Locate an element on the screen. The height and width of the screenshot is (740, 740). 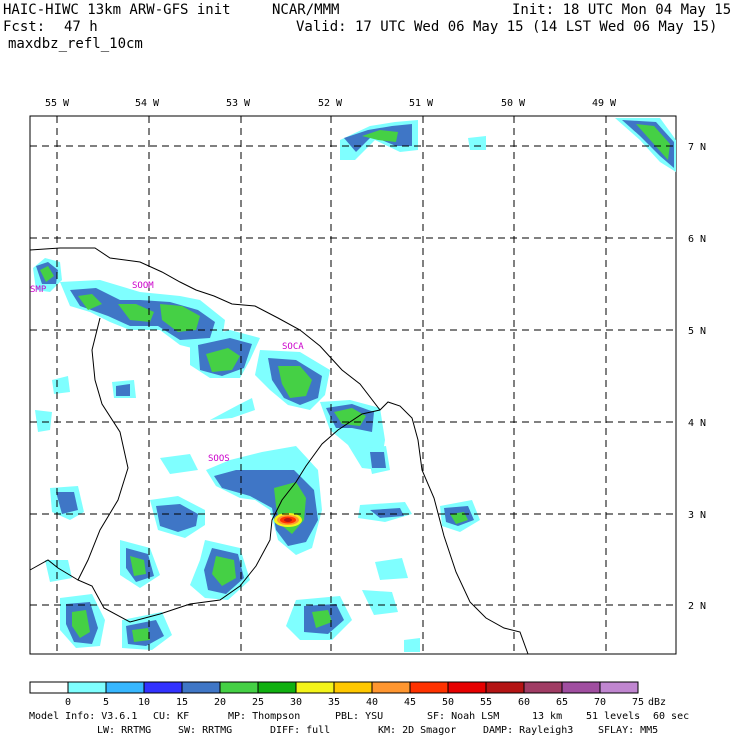
colorbar-tick-label: 75 is located at coordinates (638, 702).